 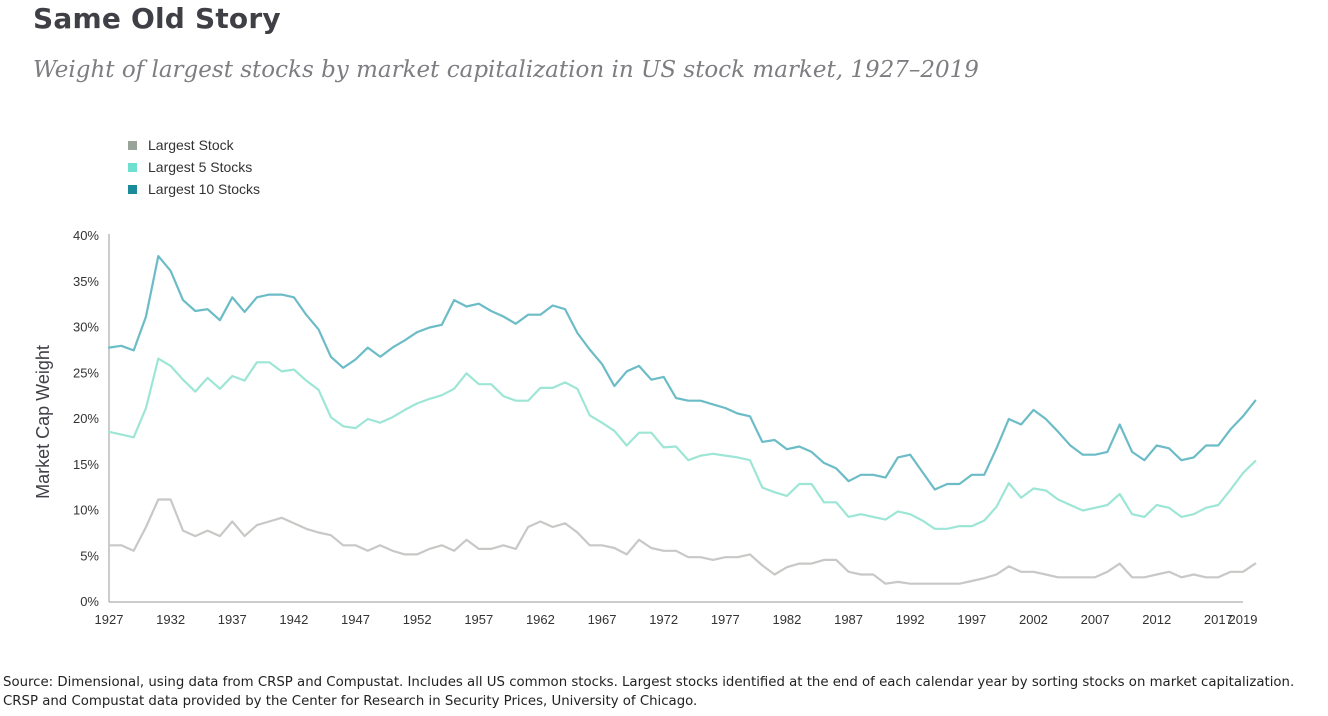 What do you see at coordinates (43, 422) in the screenshot?
I see `y-axis-label: Market Cap Weight` at bounding box center [43, 422].